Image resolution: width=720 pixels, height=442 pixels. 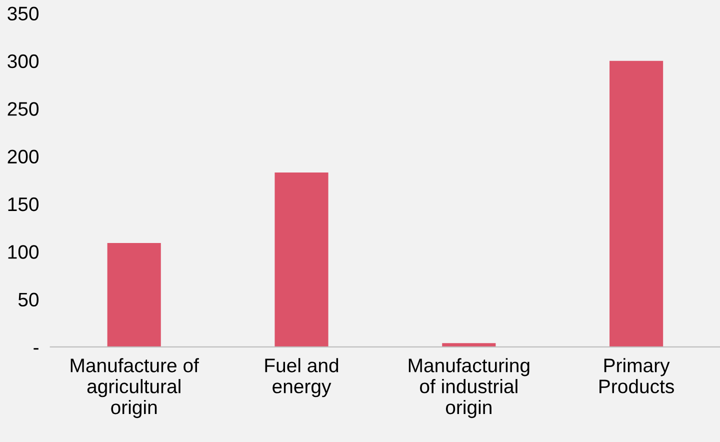 I want to click on y-tick-label: 50, so click(x=28, y=299).